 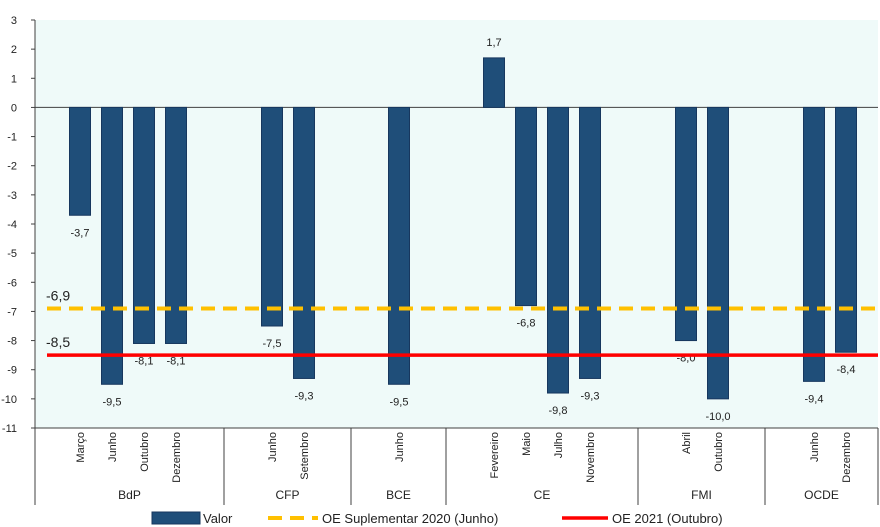 I want to click on y-tick-label: -1, so click(x=12, y=138).